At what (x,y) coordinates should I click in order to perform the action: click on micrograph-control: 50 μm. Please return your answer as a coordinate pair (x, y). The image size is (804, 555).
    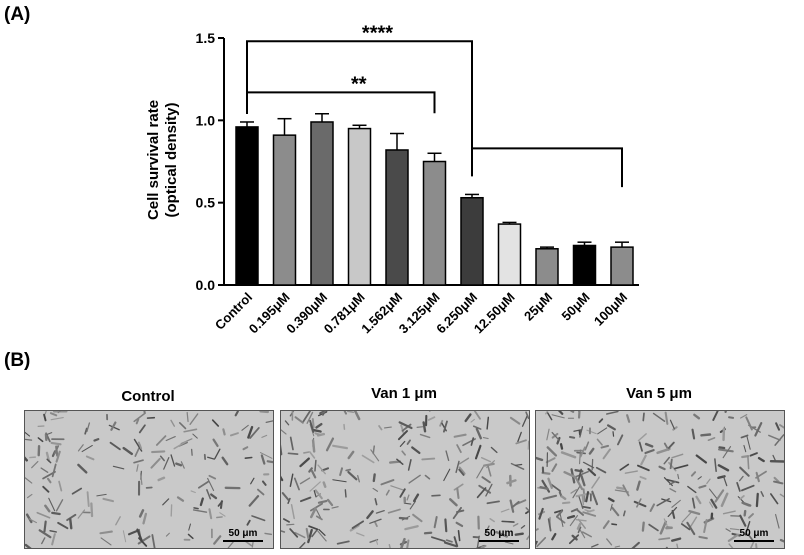
    Looking at the image, I should click on (149, 479).